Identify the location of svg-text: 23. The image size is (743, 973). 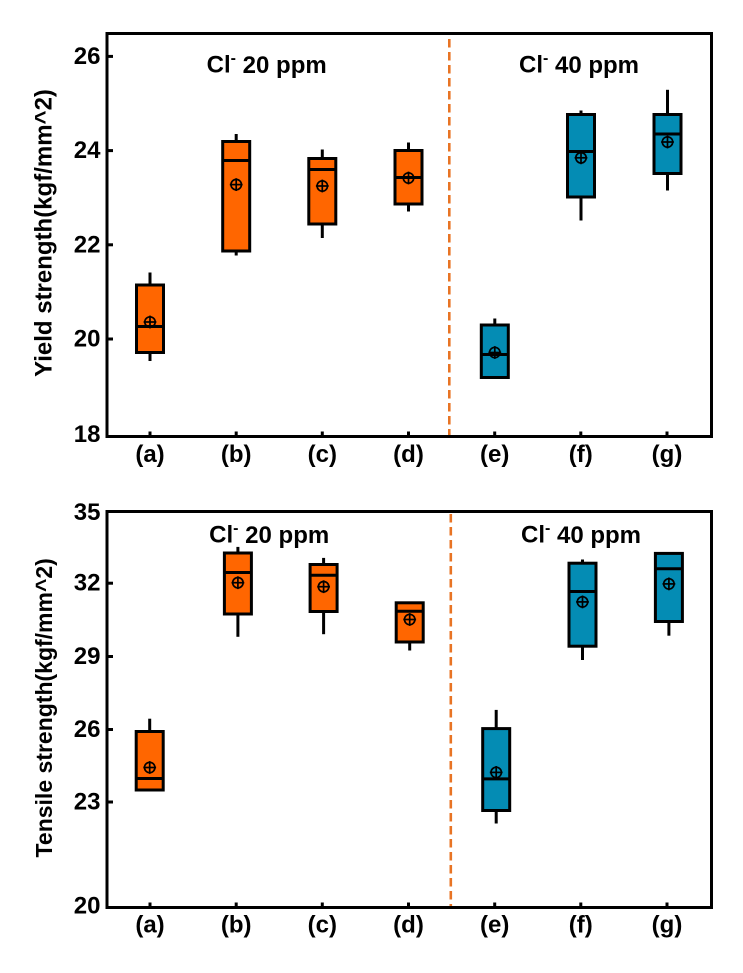
(87, 802).